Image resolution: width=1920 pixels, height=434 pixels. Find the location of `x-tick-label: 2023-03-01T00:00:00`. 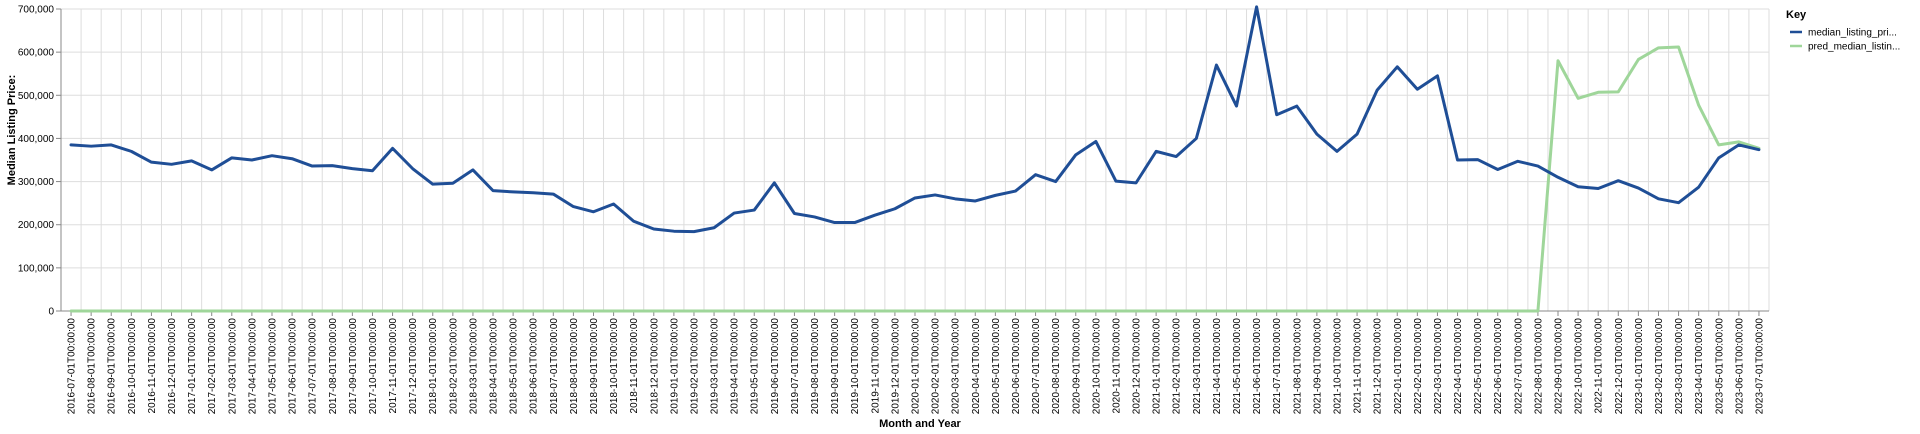

x-tick-label: 2023-03-01T00:00:00 is located at coordinates (1679, 366).